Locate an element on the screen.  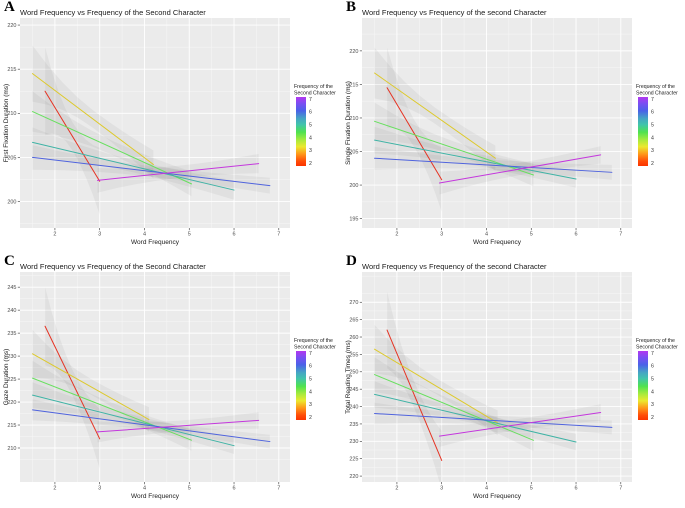
panel-letter-b: B is located at coordinates (351, 7).